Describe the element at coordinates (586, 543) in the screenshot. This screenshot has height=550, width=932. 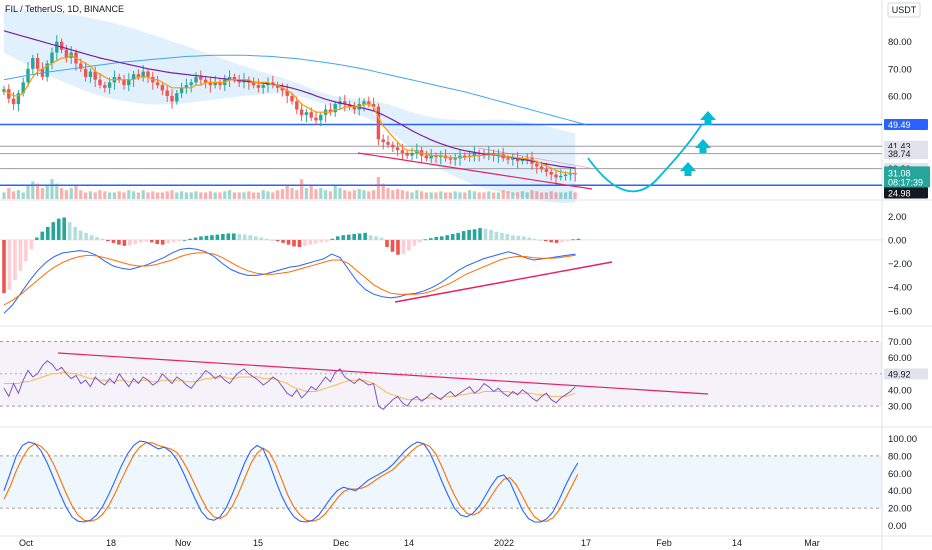
I see `date-label: 17` at that location.